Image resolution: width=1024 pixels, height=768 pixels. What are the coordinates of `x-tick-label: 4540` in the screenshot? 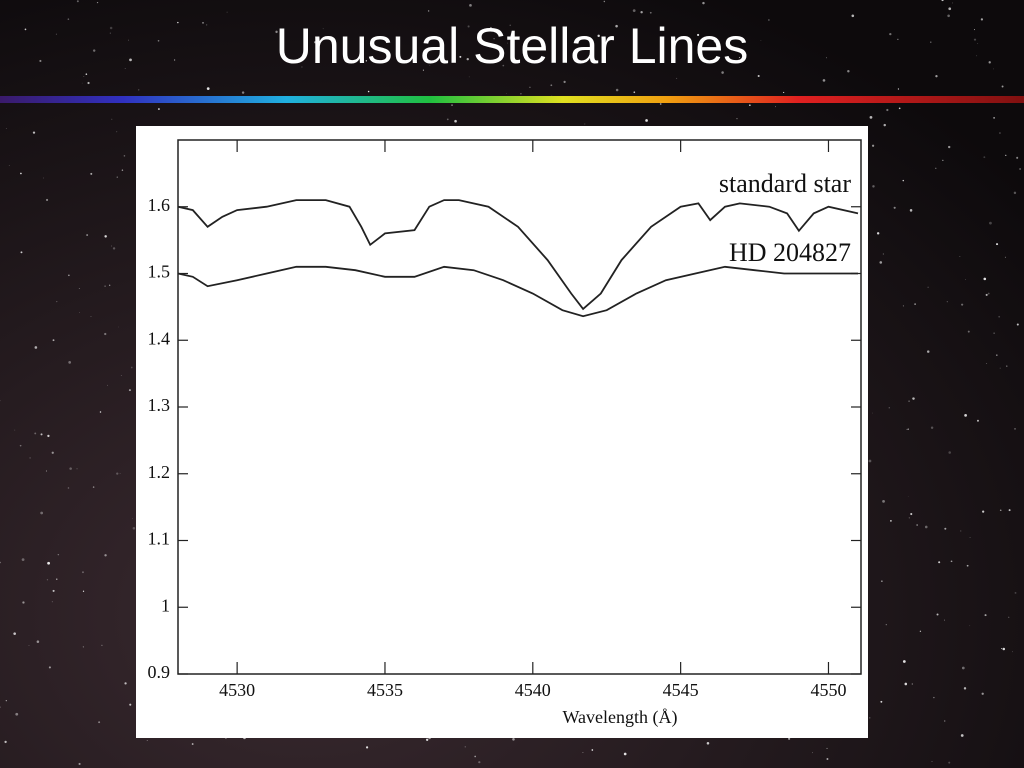 It's located at (533, 690).